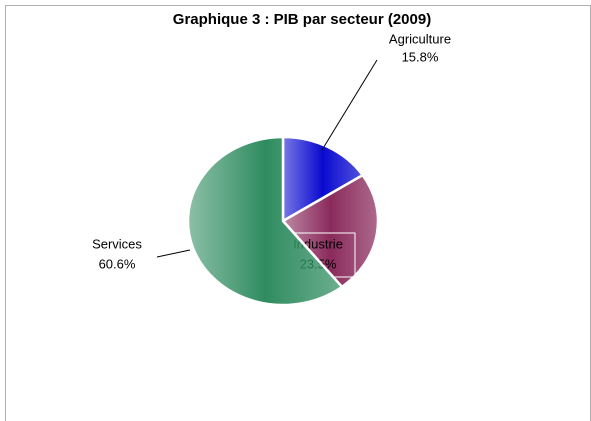  I want to click on slice-value-label: 15.8%, so click(420, 56).